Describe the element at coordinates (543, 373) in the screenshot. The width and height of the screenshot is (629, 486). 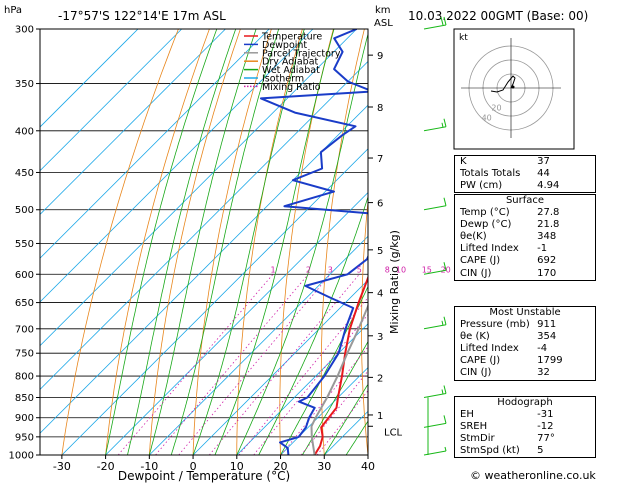
I see `row-value: 32` at that location.